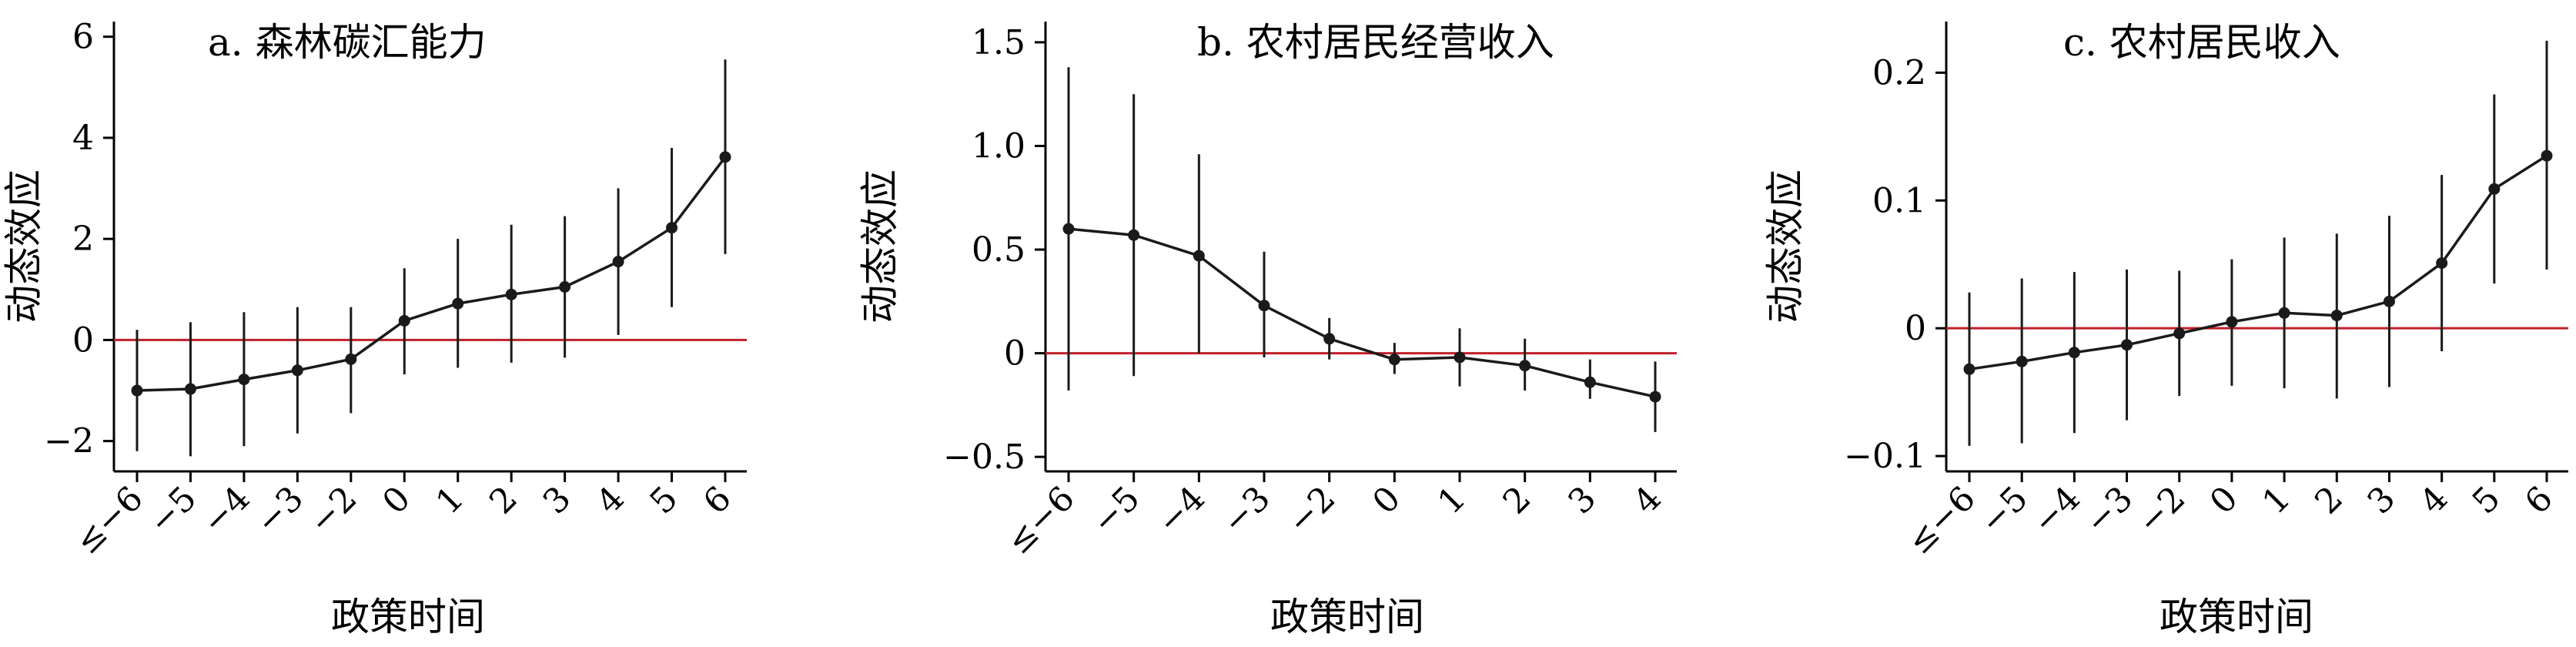 This screenshot has height=647, width=2576. Describe the element at coordinates (1899, 201) in the screenshot. I see `y-tick-label: 0.1` at that location.